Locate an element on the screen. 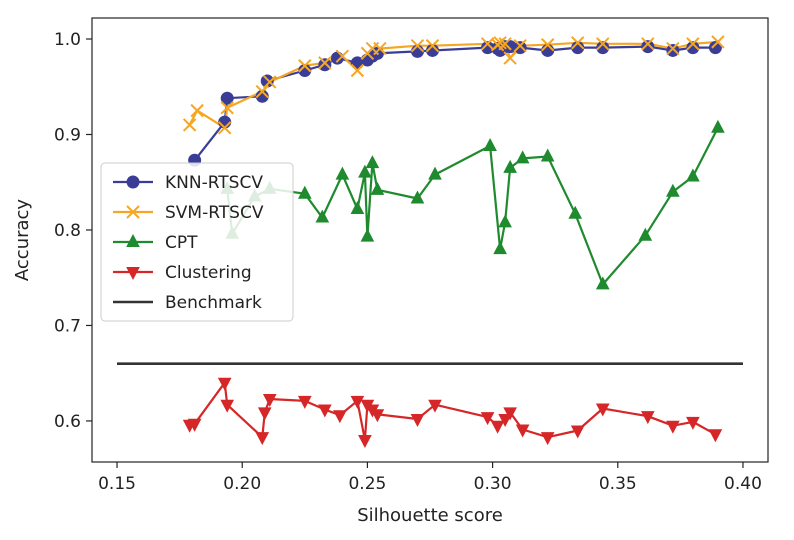  legend-item-clustering: Clustering is located at coordinates (182, 273).